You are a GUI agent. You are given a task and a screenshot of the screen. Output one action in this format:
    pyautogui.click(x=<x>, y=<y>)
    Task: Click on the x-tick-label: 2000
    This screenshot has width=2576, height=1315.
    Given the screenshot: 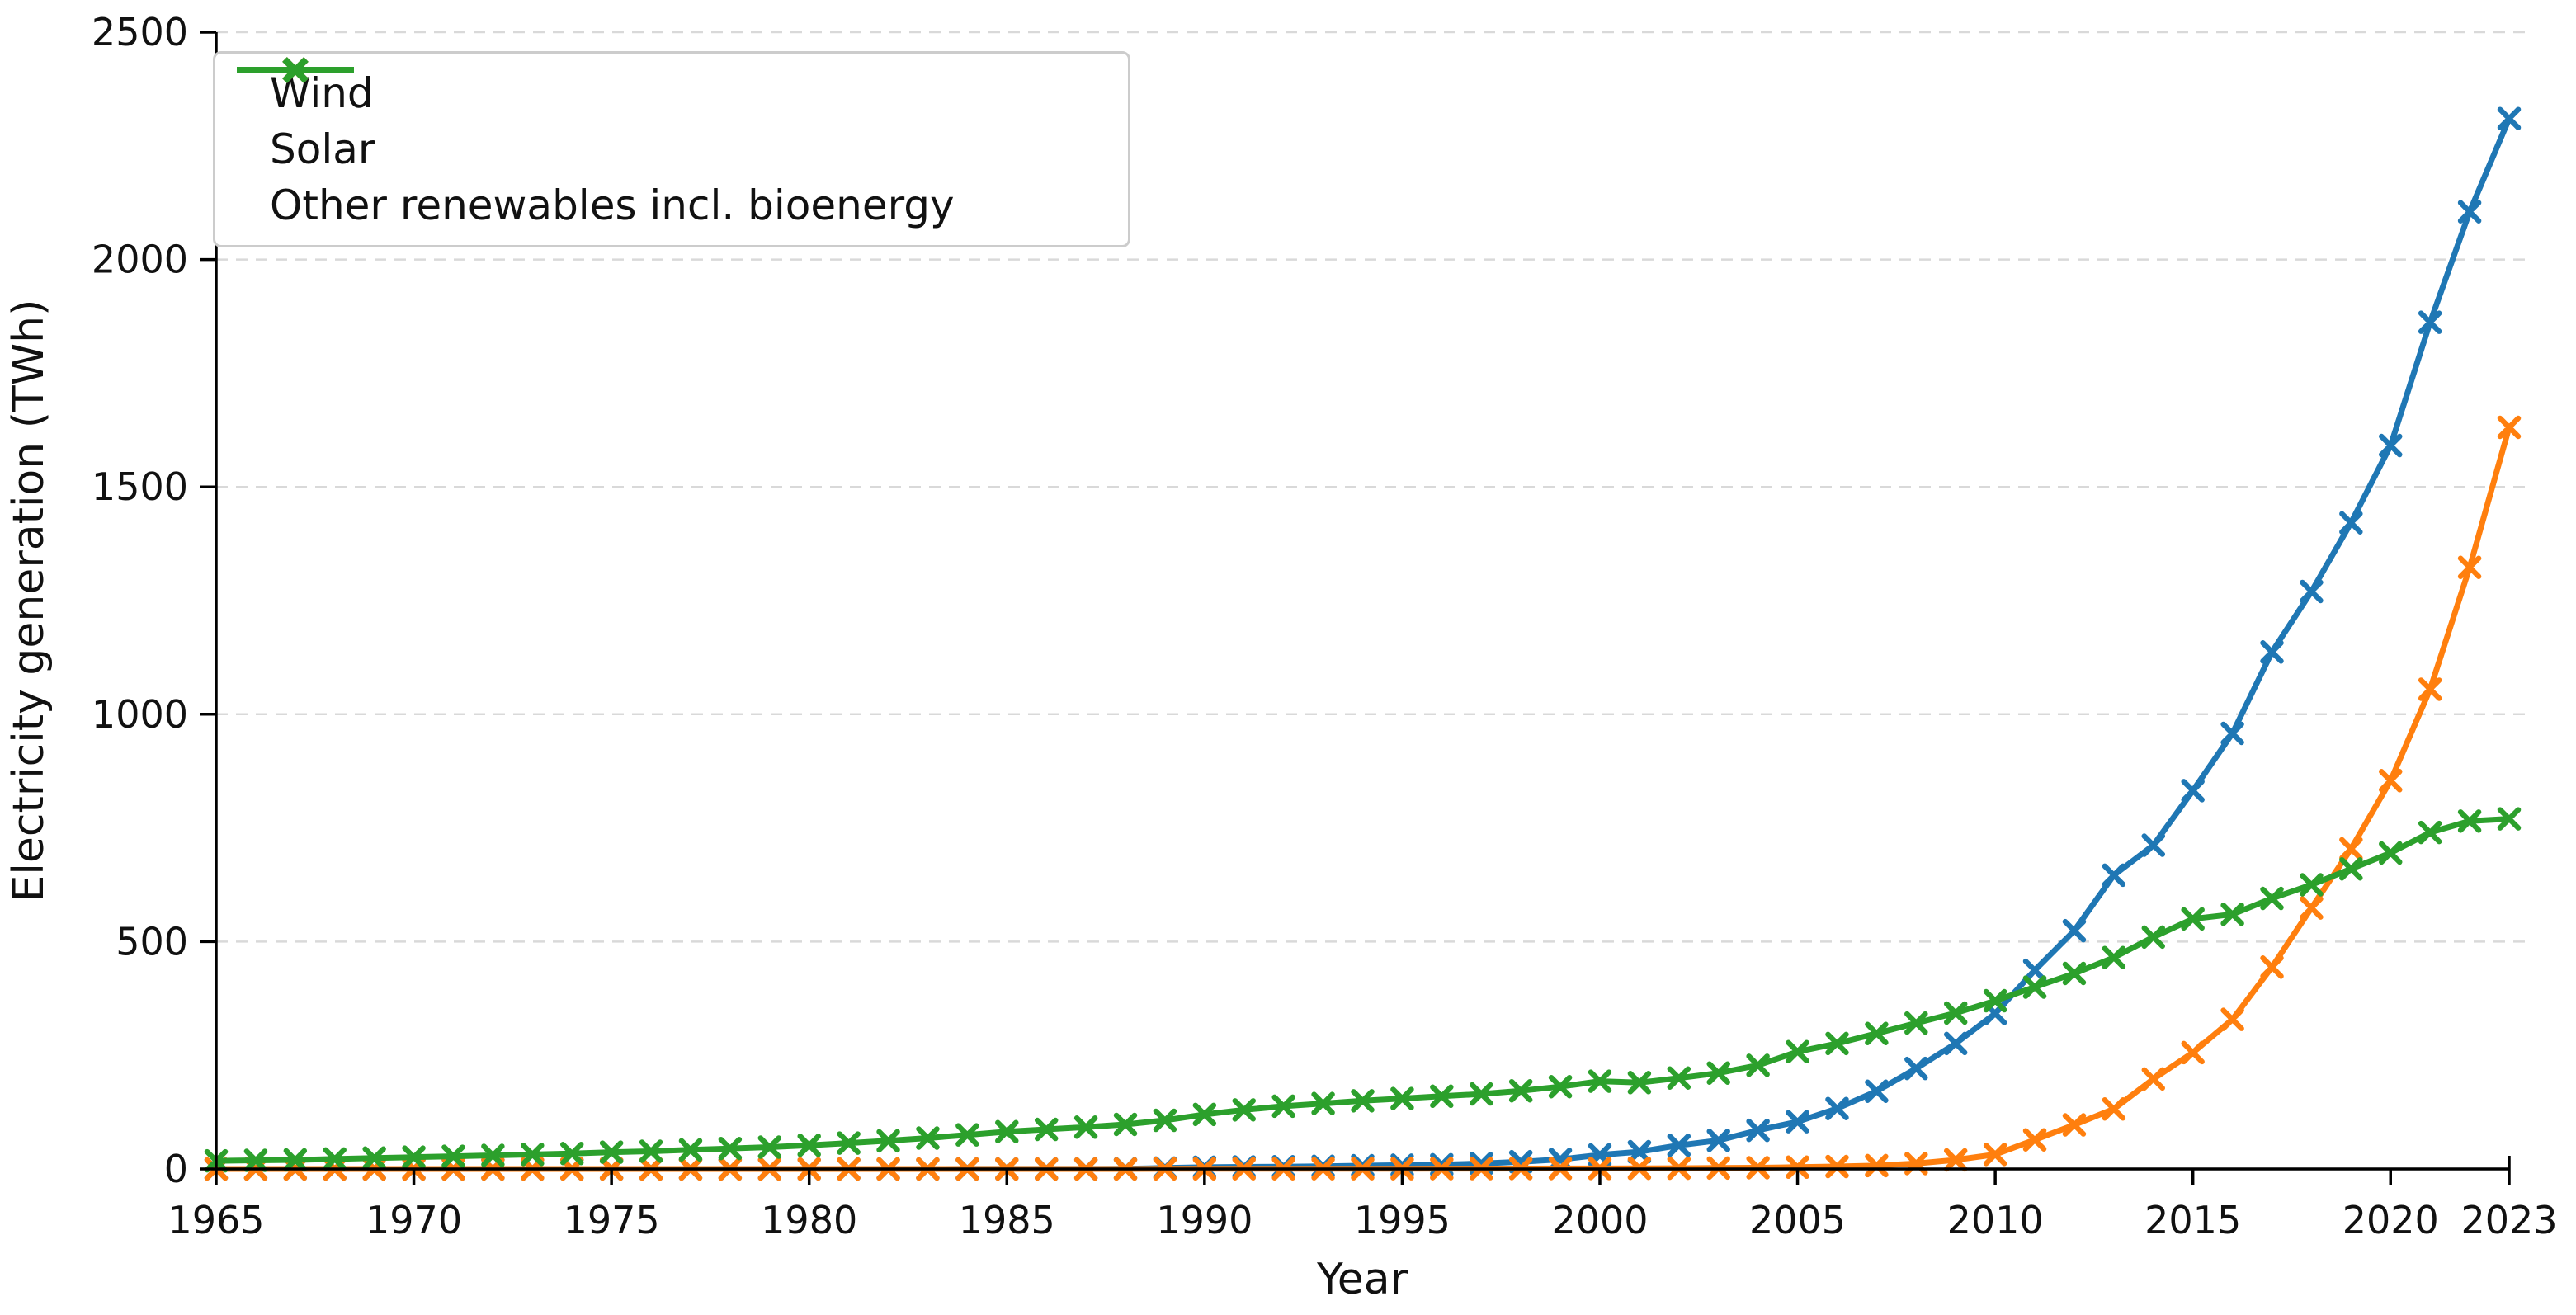 What is the action you would take?
    pyautogui.click(x=1599, y=1220)
    